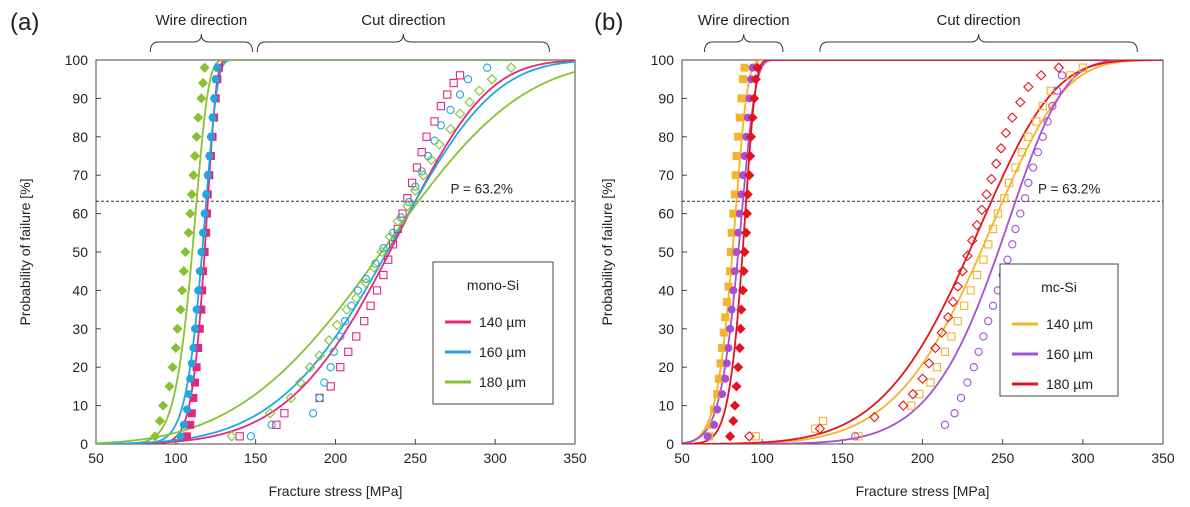 The width and height of the screenshot is (1190, 507). I want to click on x-tick-label: 150, so click(843, 458).